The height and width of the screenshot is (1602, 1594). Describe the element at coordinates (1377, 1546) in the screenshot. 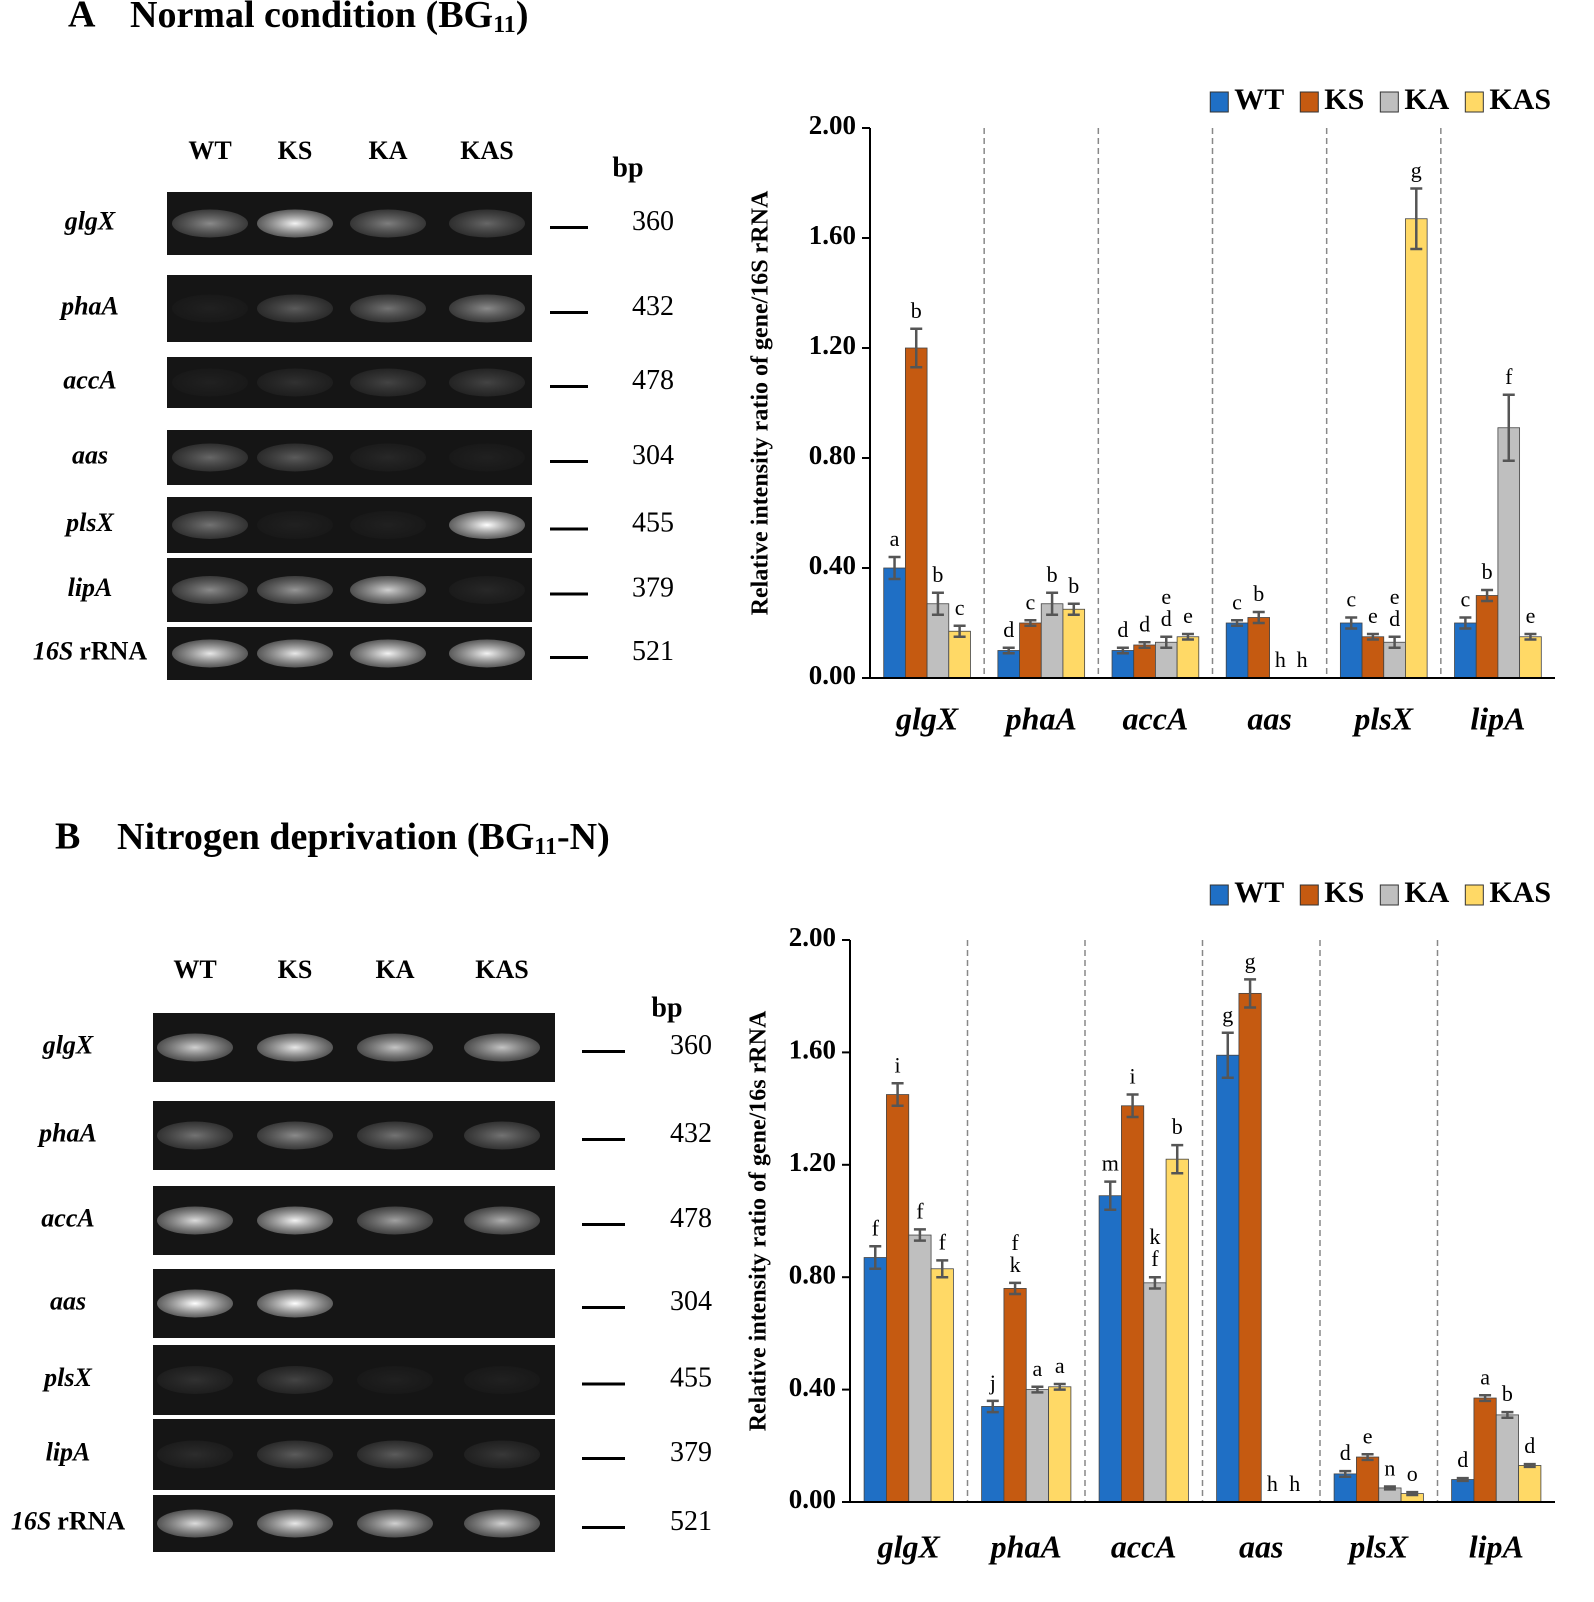

I see `x-tick-label: plsX` at that location.